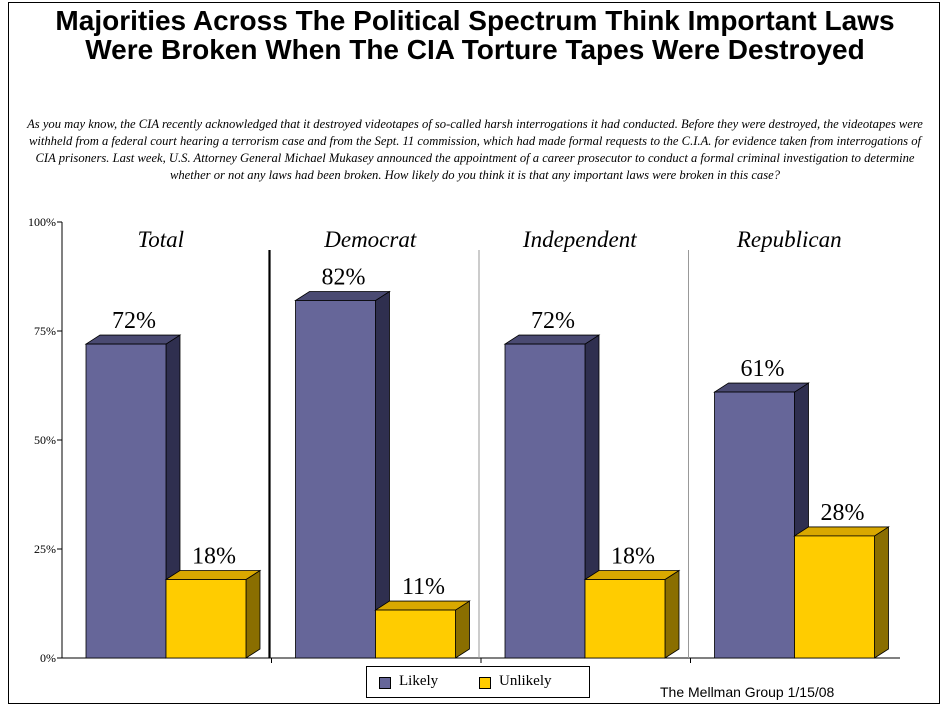 This screenshot has height=709, width=950. Describe the element at coordinates (579, 239) in the screenshot. I see `category-label: Independent` at that location.